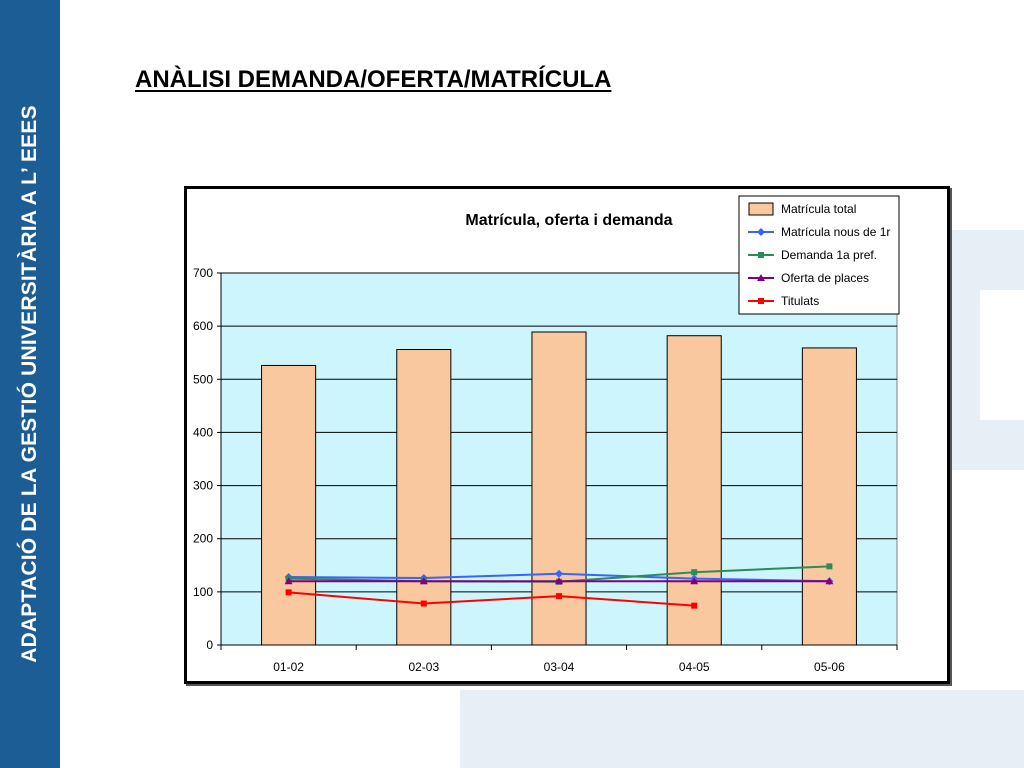  I want to click on line-layer, so click(559, 586).